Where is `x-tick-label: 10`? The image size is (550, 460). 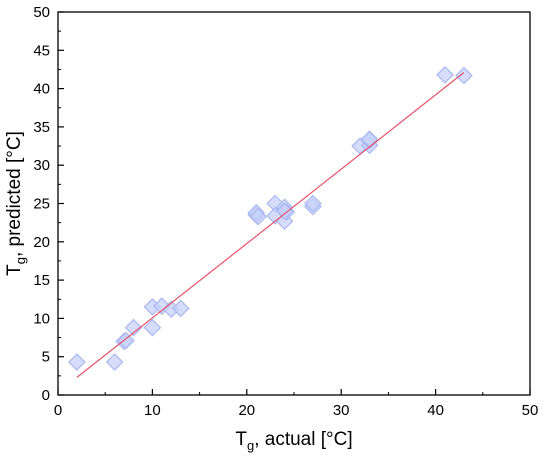
x-tick-label: 10 is located at coordinates (152, 410).